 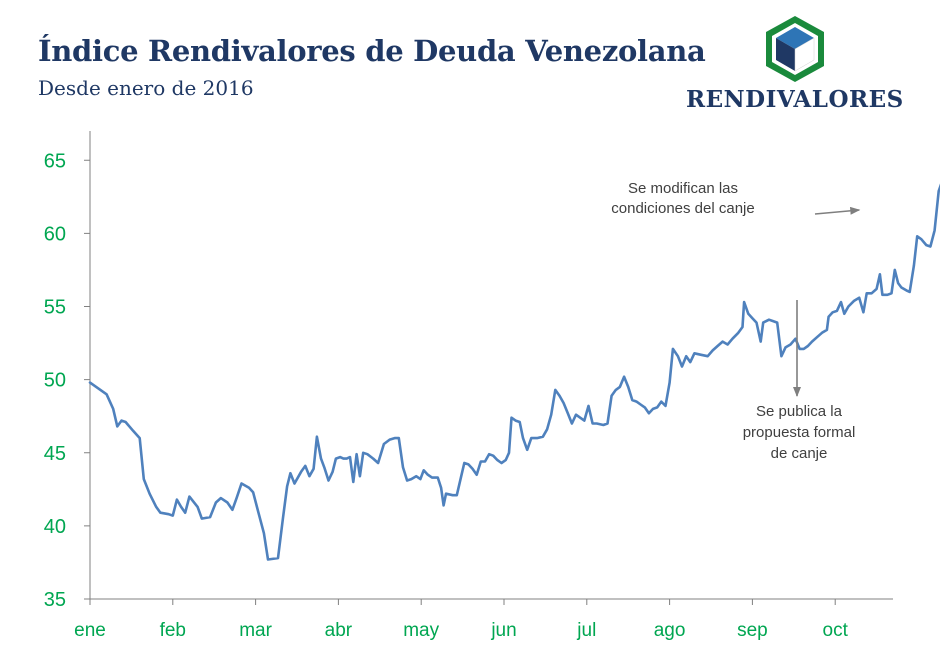 What do you see at coordinates (503, 630) in the screenshot?
I see `x-tick-label: jun` at bounding box center [503, 630].